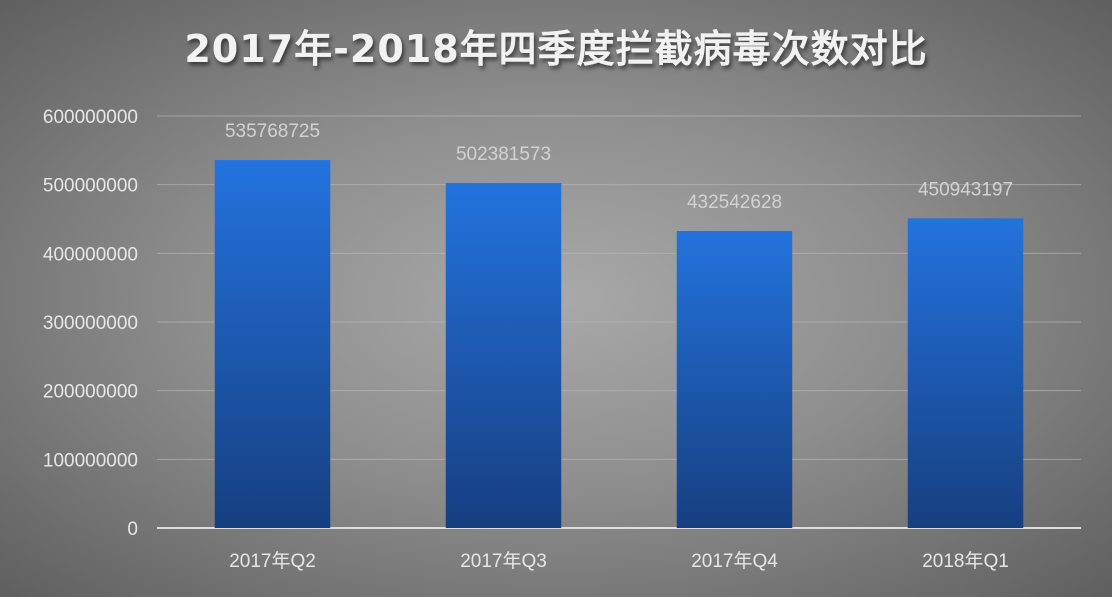  I want to click on x-category-label: 2017年Q3, so click(503, 561).